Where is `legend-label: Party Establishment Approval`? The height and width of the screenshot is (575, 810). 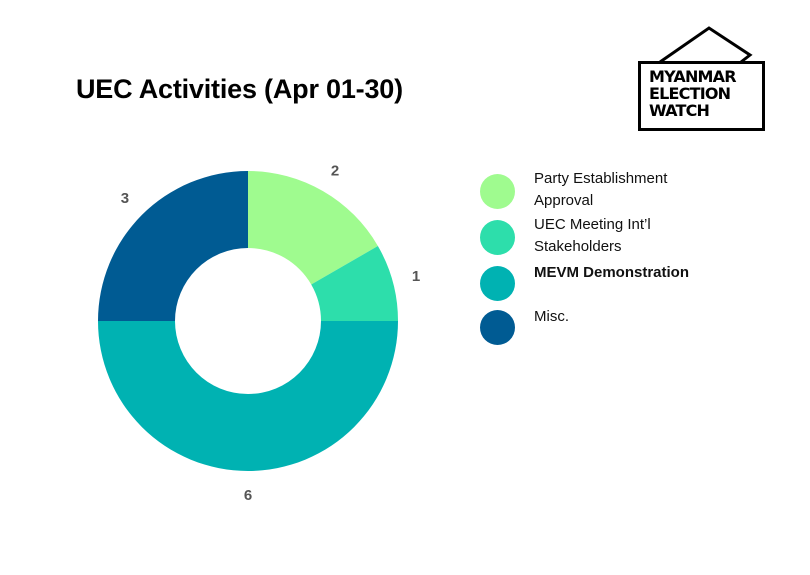
legend-label: Party Establishment Approval is located at coordinates (601, 189).